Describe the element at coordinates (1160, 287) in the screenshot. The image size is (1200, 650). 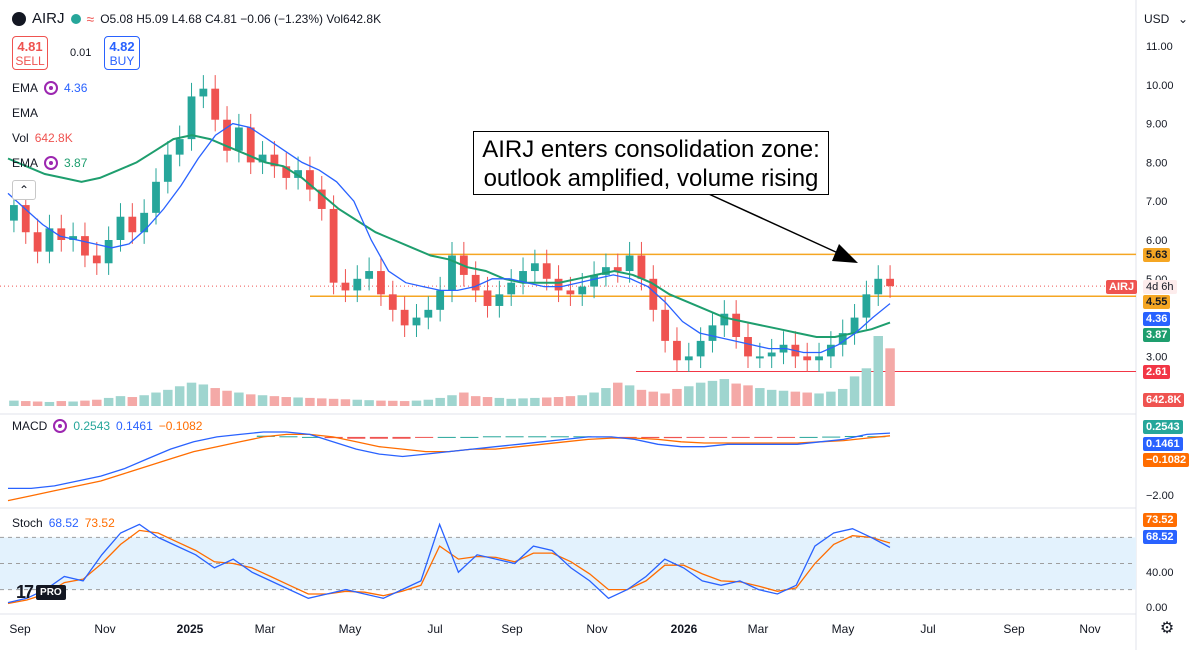
I see `countdown-tag: 4d 6h` at that location.